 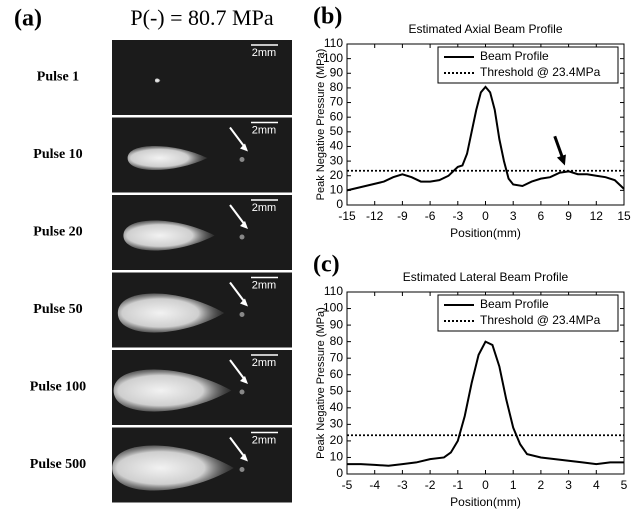 What do you see at coordinates (28, 19) in the screenshot?
I see `panel-label: (a)` at bounding box center [28, 19].